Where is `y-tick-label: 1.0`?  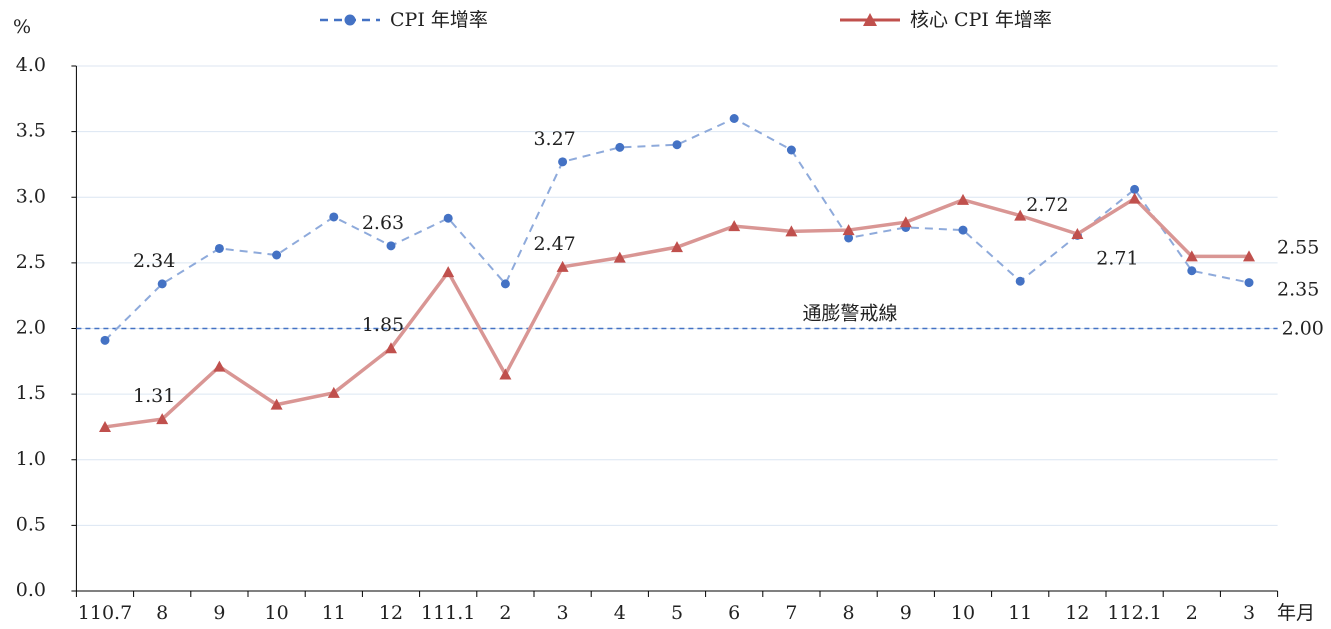
y-tick-label: 1.0 is located at coordinates (31, 459).